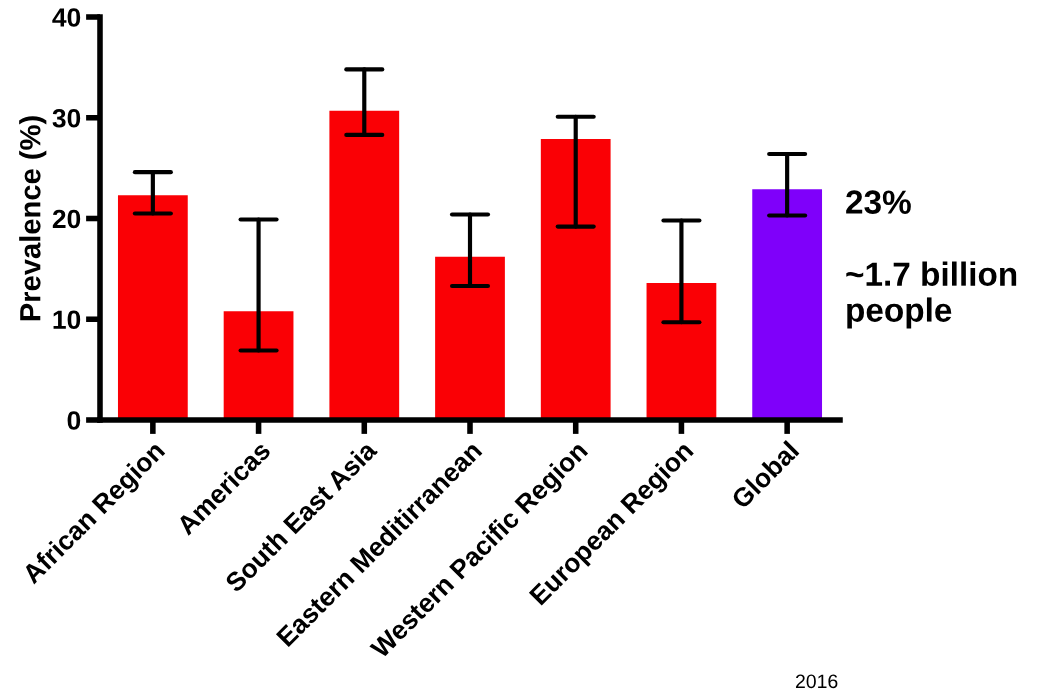  I want to click on y-tick-label: 20, so click(66, 219).